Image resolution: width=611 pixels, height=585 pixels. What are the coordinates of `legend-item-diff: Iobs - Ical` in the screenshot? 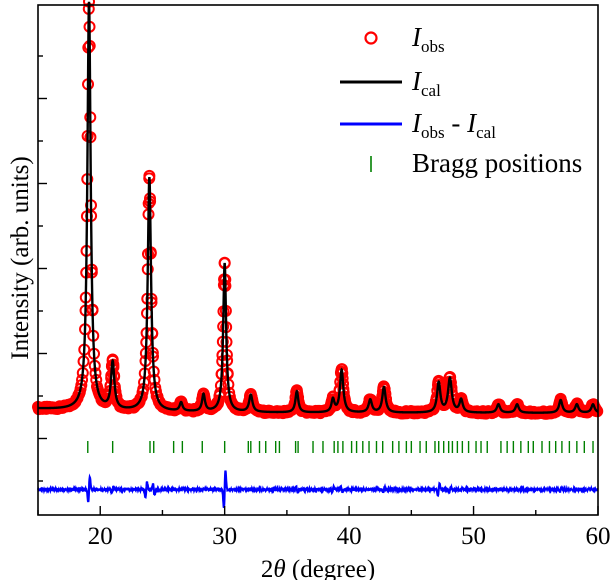 It's located at (418, 125).